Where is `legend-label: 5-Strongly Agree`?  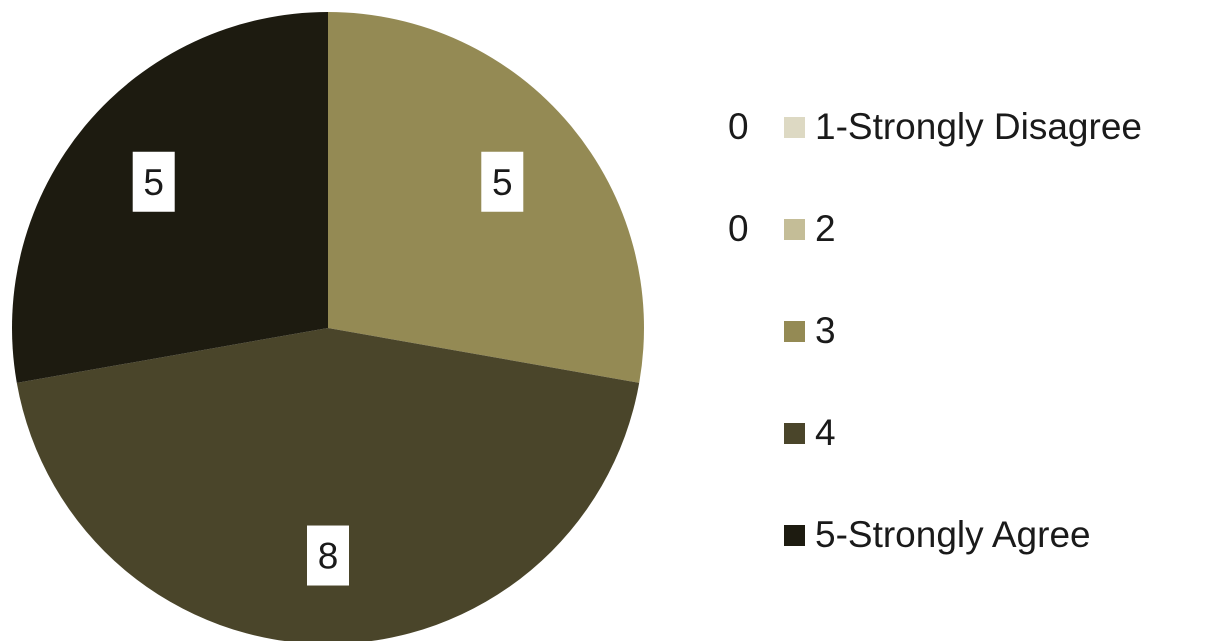
legend-label: 5-Strongly Agree is located at coordinates (953, 534).